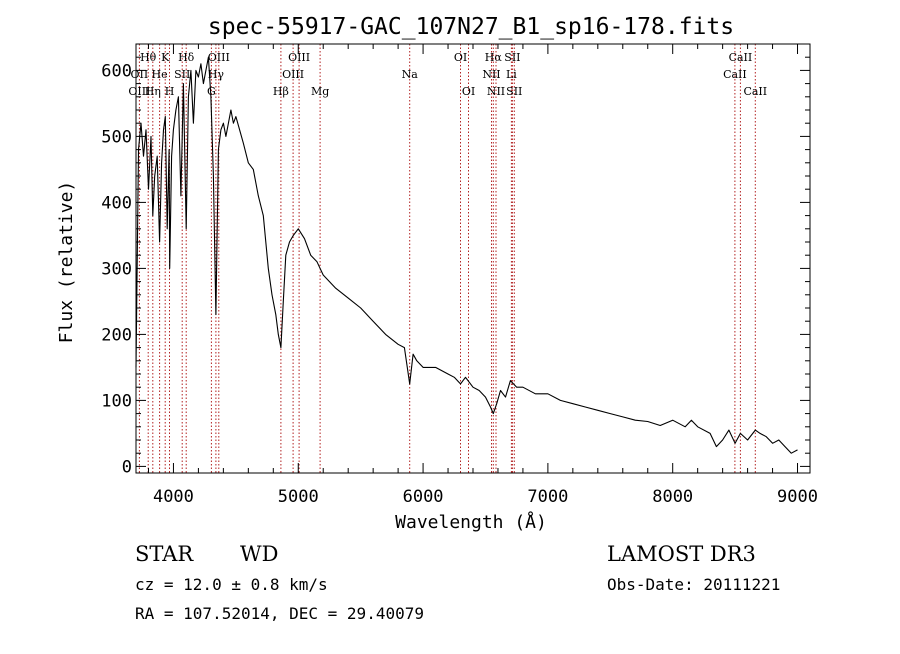  Describe the element at coordinates (491, 74) in the screenshot. I see `line-label-15: NII` at that location.